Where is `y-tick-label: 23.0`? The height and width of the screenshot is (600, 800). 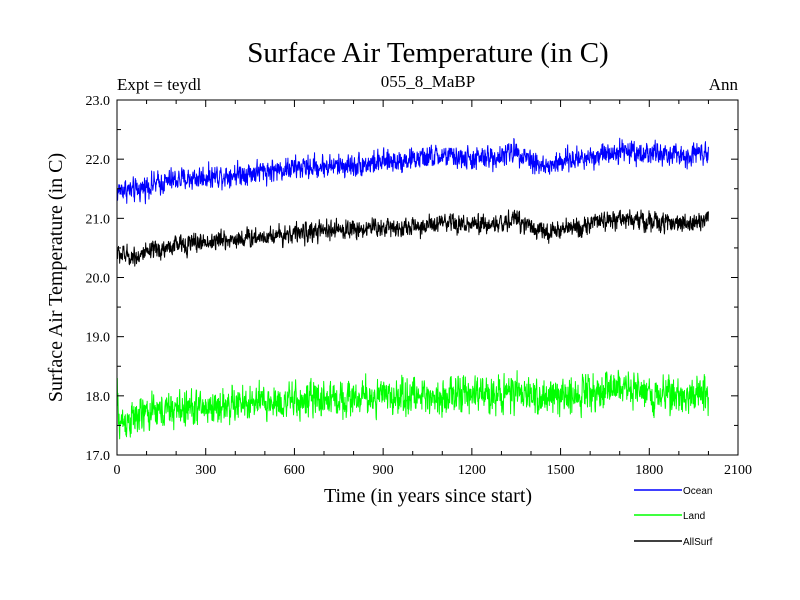 y-tick-label: 23.0 is located at coordinates (98, 101).